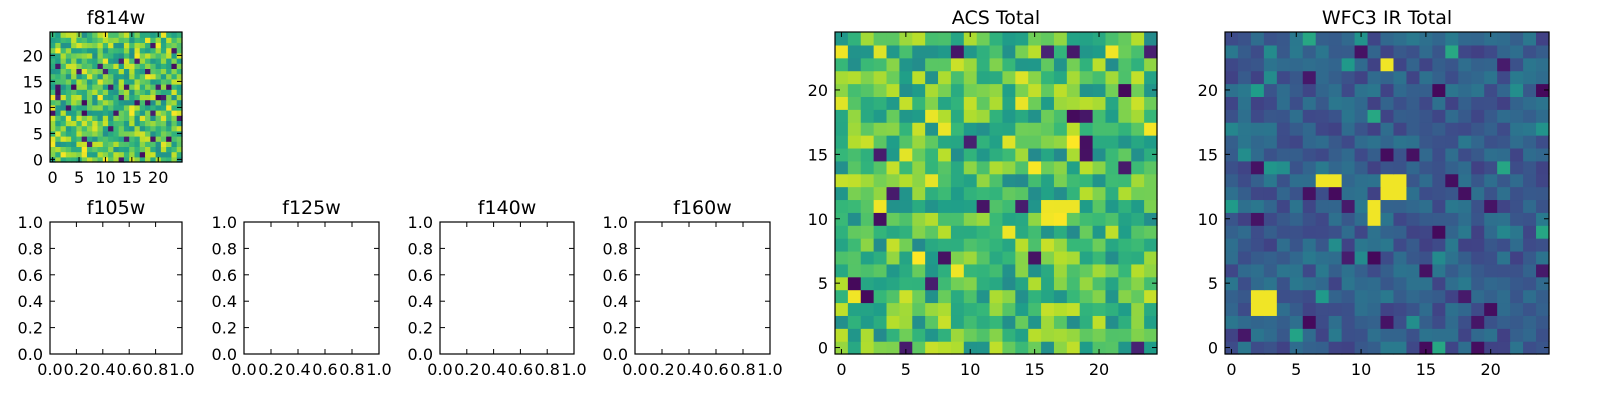  What do you see at coordinates (507, 288) in the screenshot?
I see `plot-frame` at bounding box center [507, 288].